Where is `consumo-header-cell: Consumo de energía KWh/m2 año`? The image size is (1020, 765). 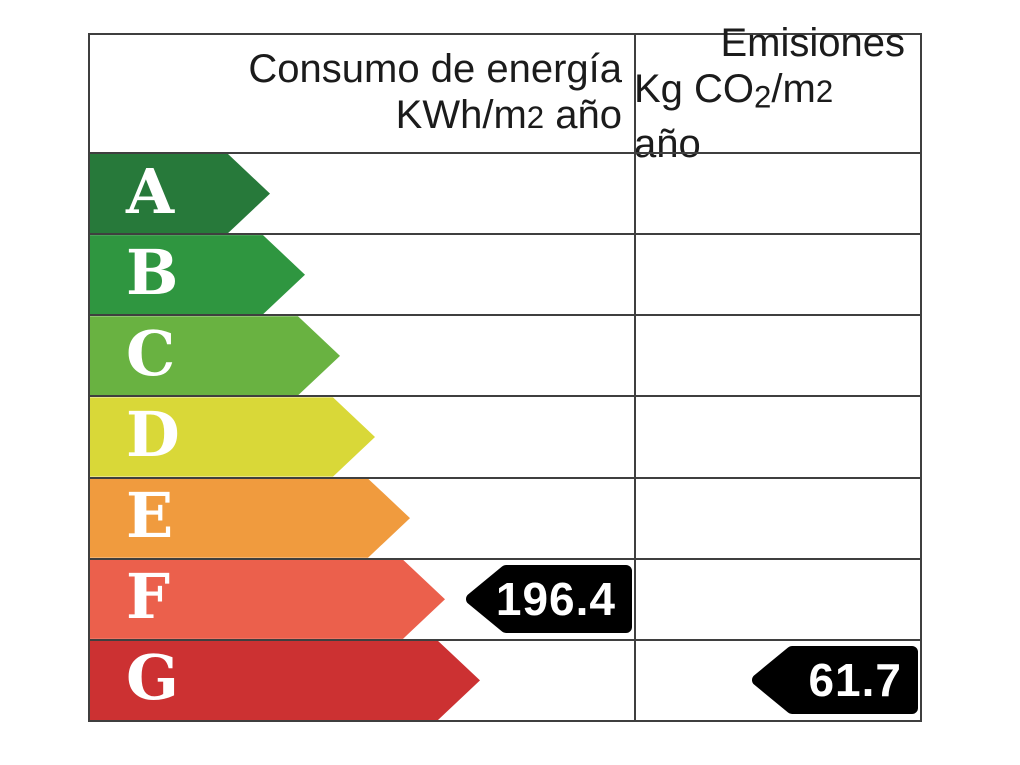 consumo-header-cell: Consumo de energía KWh/m2 año is located at coordinates (362, 93).